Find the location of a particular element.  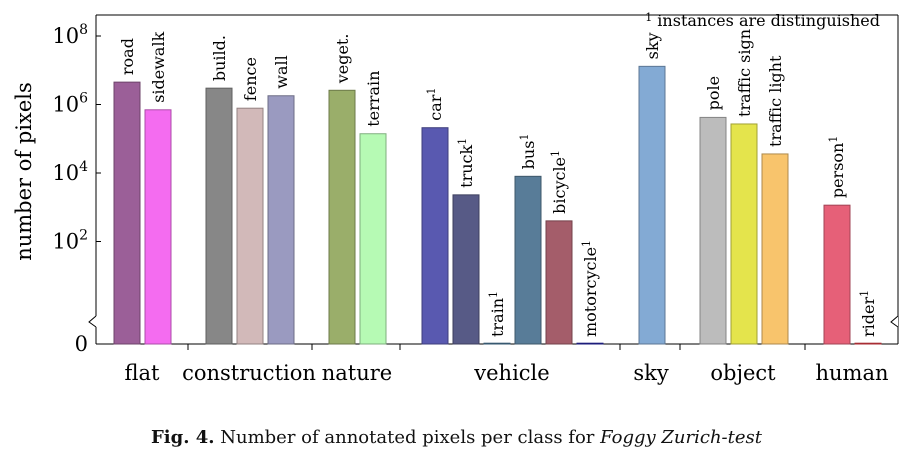

bar-label: rider1 is located at coordinates (868, 313).